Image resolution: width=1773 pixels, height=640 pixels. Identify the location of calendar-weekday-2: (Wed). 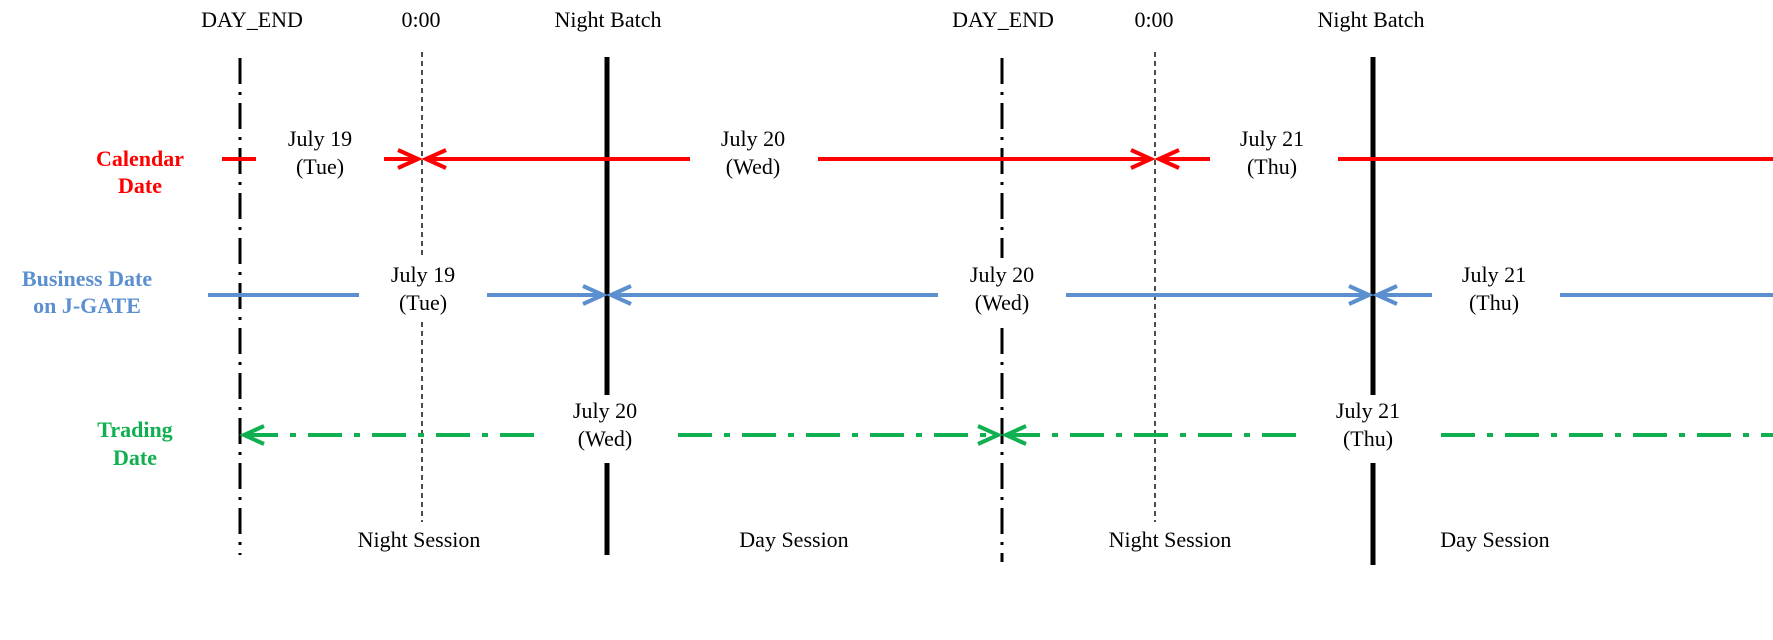
(753, 166).